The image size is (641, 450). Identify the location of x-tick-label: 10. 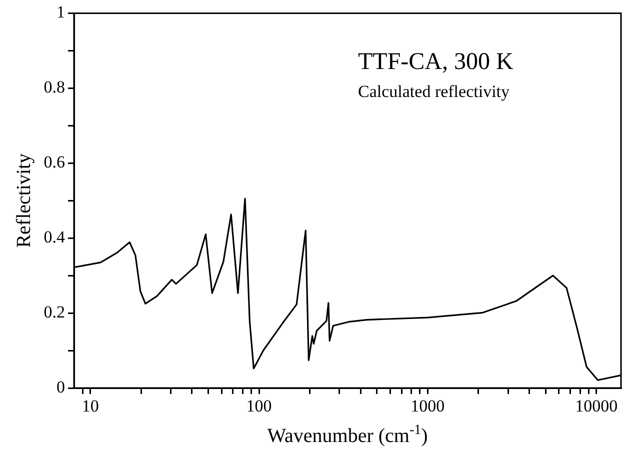
(90, 406).